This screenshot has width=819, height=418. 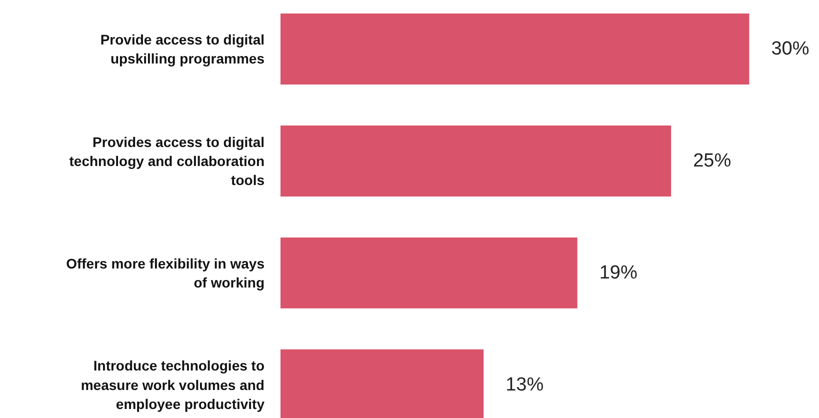 I want to click on data-label: 30%, so click(x=790, y=49).